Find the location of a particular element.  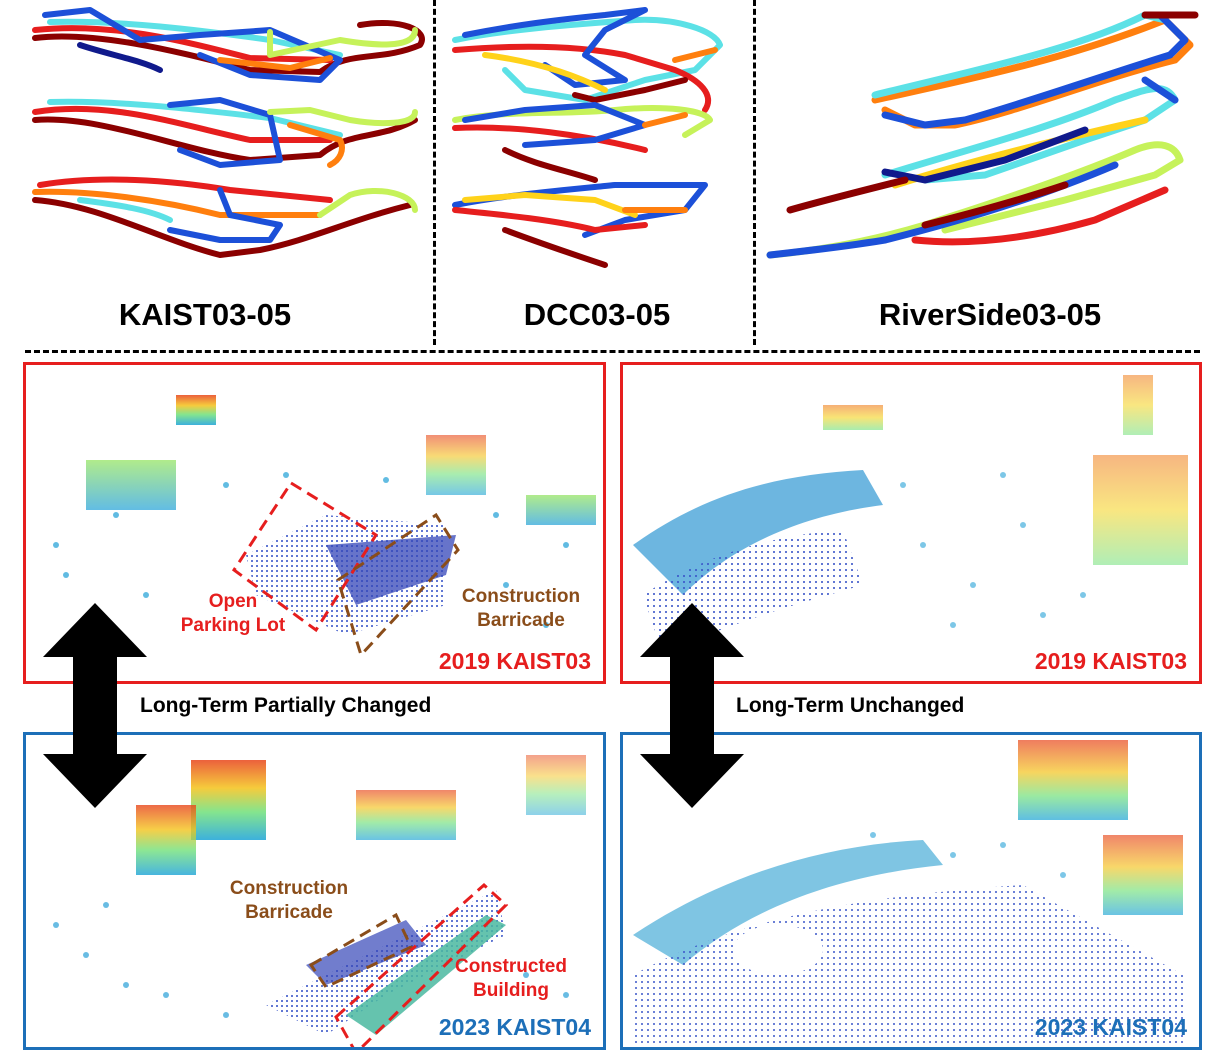

comparison-label-partially-changed: Long-Term Partially Changed is located at coordinates (286, 705).